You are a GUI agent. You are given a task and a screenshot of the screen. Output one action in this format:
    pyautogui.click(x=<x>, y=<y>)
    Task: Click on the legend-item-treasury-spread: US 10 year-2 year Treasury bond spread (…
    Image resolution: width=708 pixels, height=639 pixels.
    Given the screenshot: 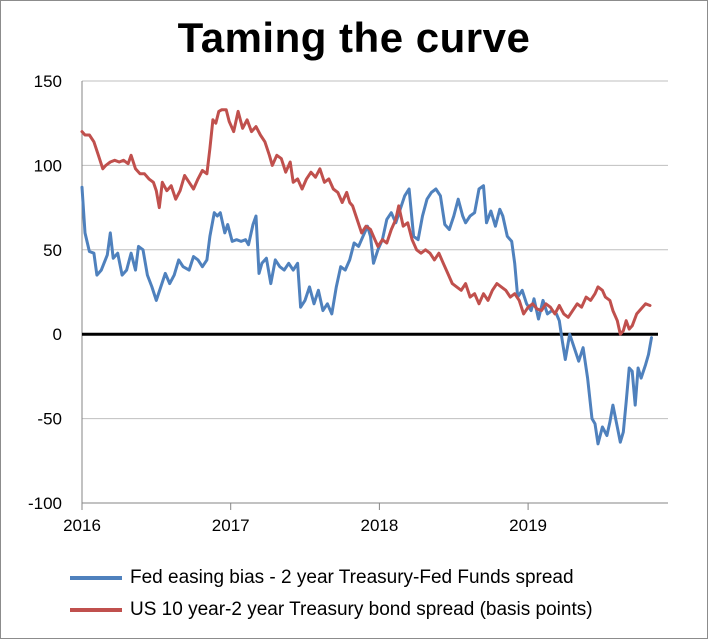 What is the action you would take?
    pyautogui.click(x=380, y=610)
    